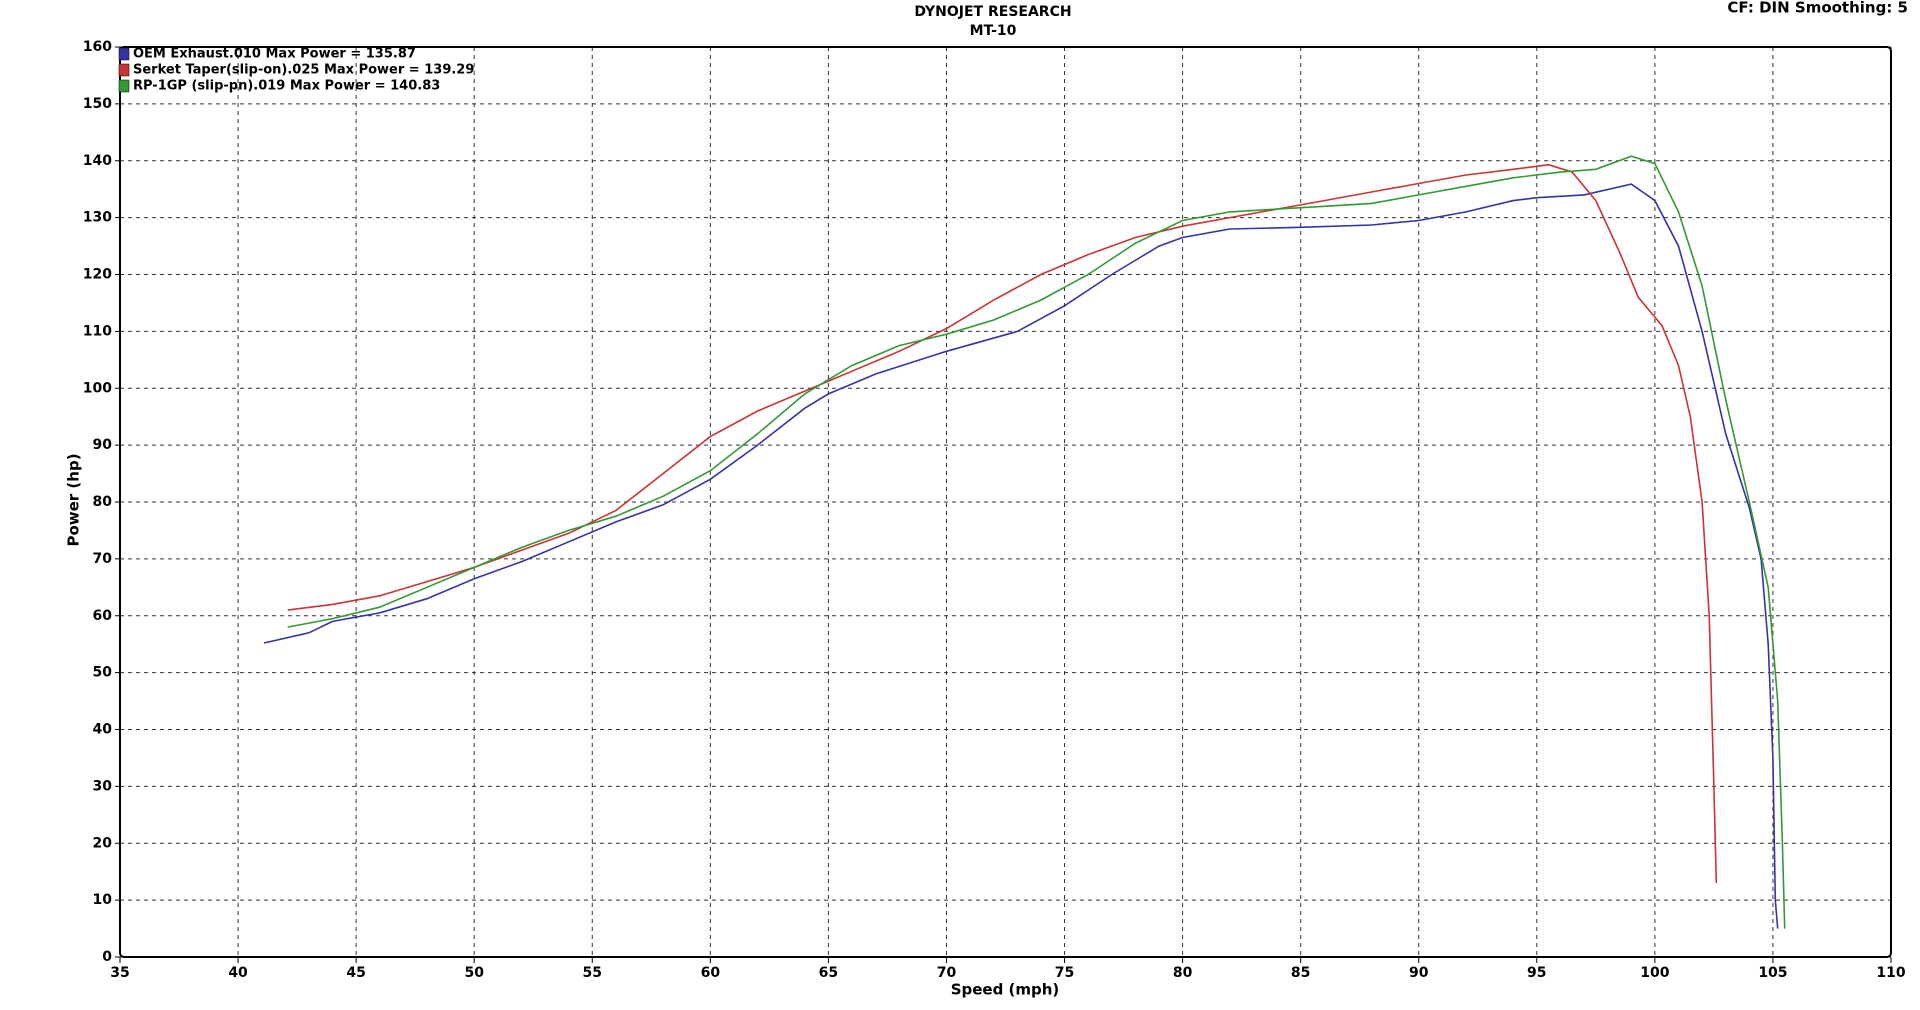  I want to click on y-tick-label: 90, so click(103, 445).